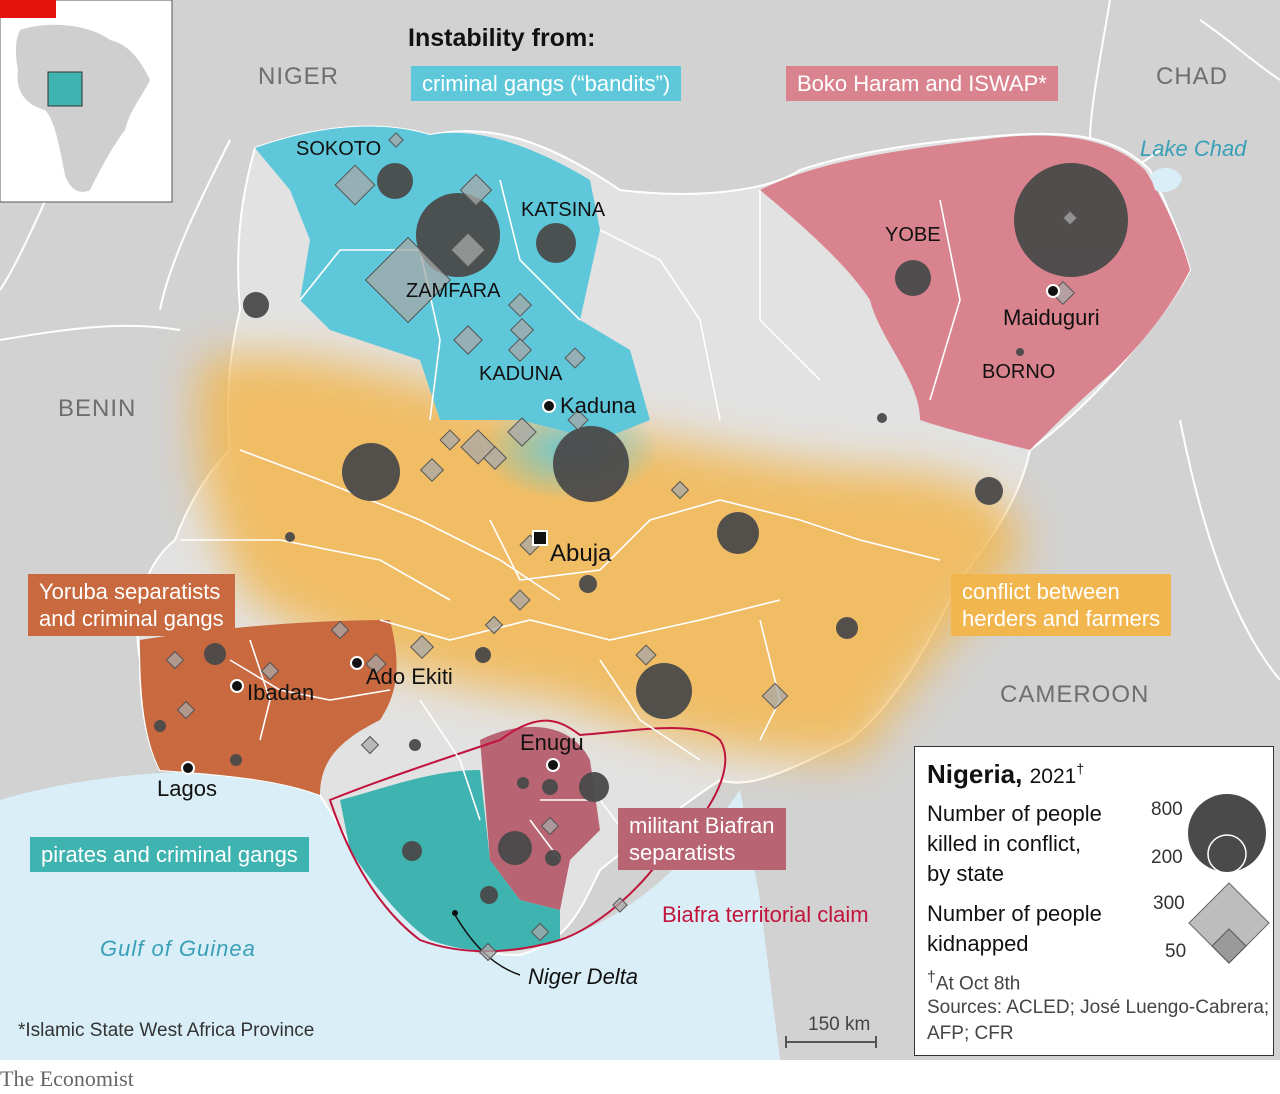  I want to click on herders-label-line2: herders and farmers, so click(1061, 618).